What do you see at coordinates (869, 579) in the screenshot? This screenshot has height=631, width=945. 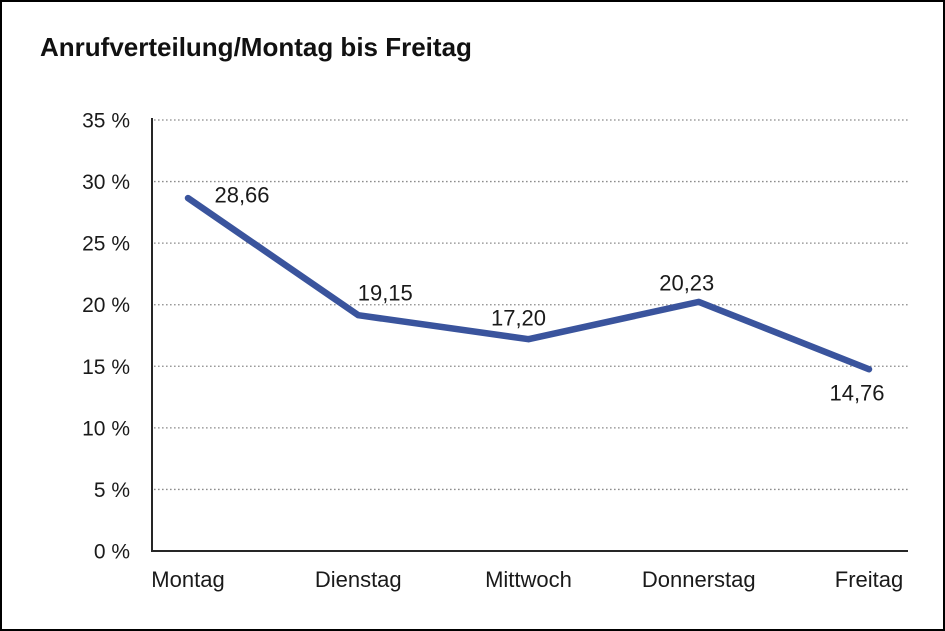 I see `x-tick-label: Freitag` at bounding box center [869, 579].